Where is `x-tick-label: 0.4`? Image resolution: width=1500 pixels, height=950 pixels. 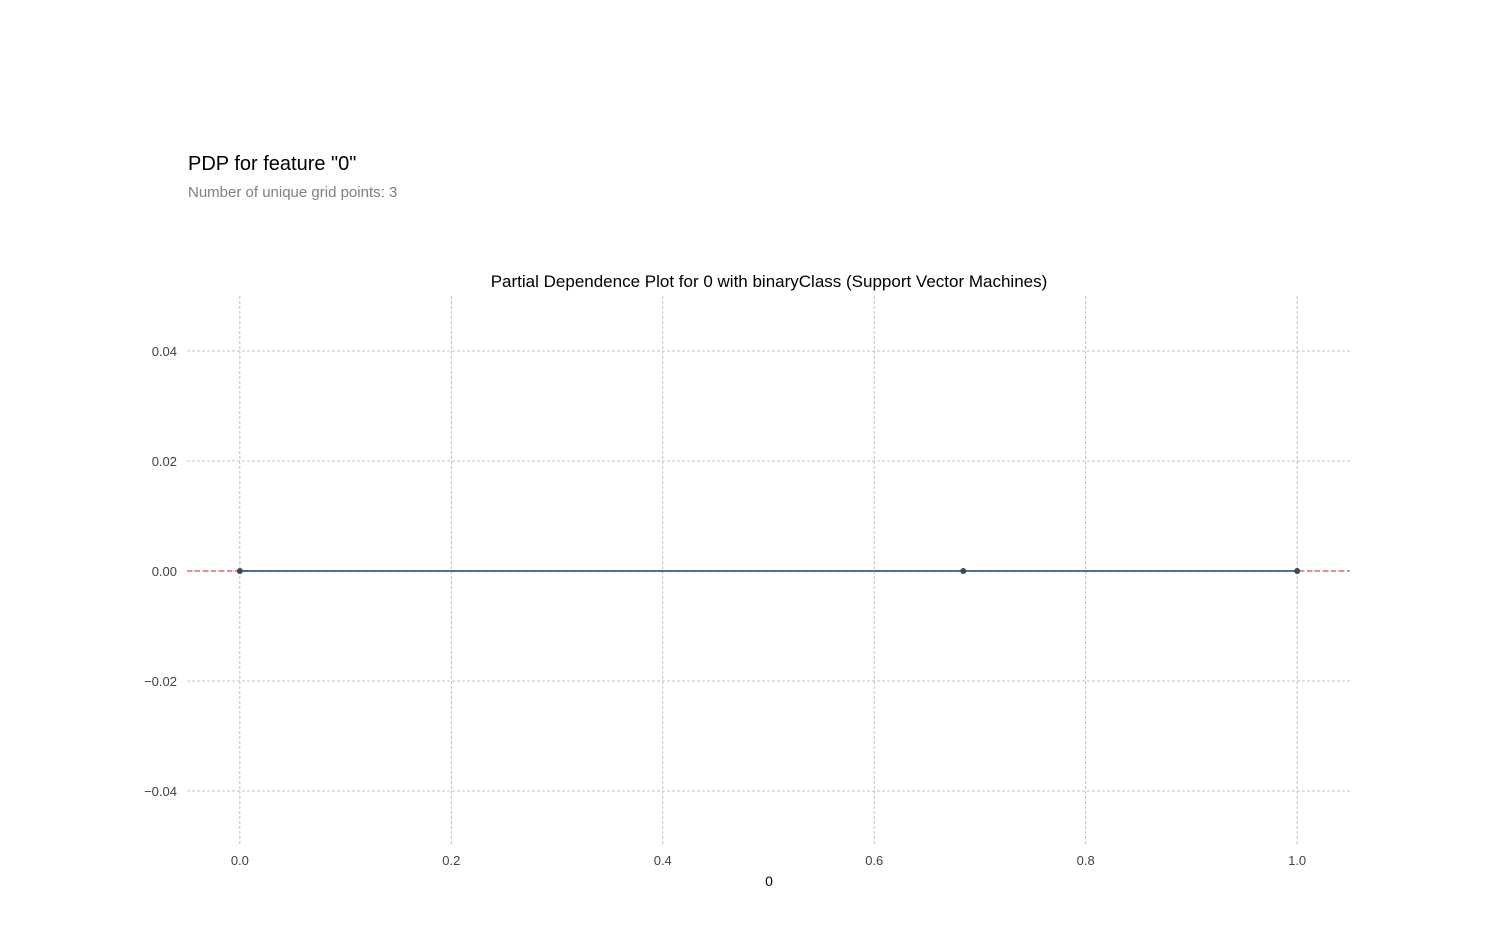
x-tick-label: 0.4 is located at coordinates (663, 860).